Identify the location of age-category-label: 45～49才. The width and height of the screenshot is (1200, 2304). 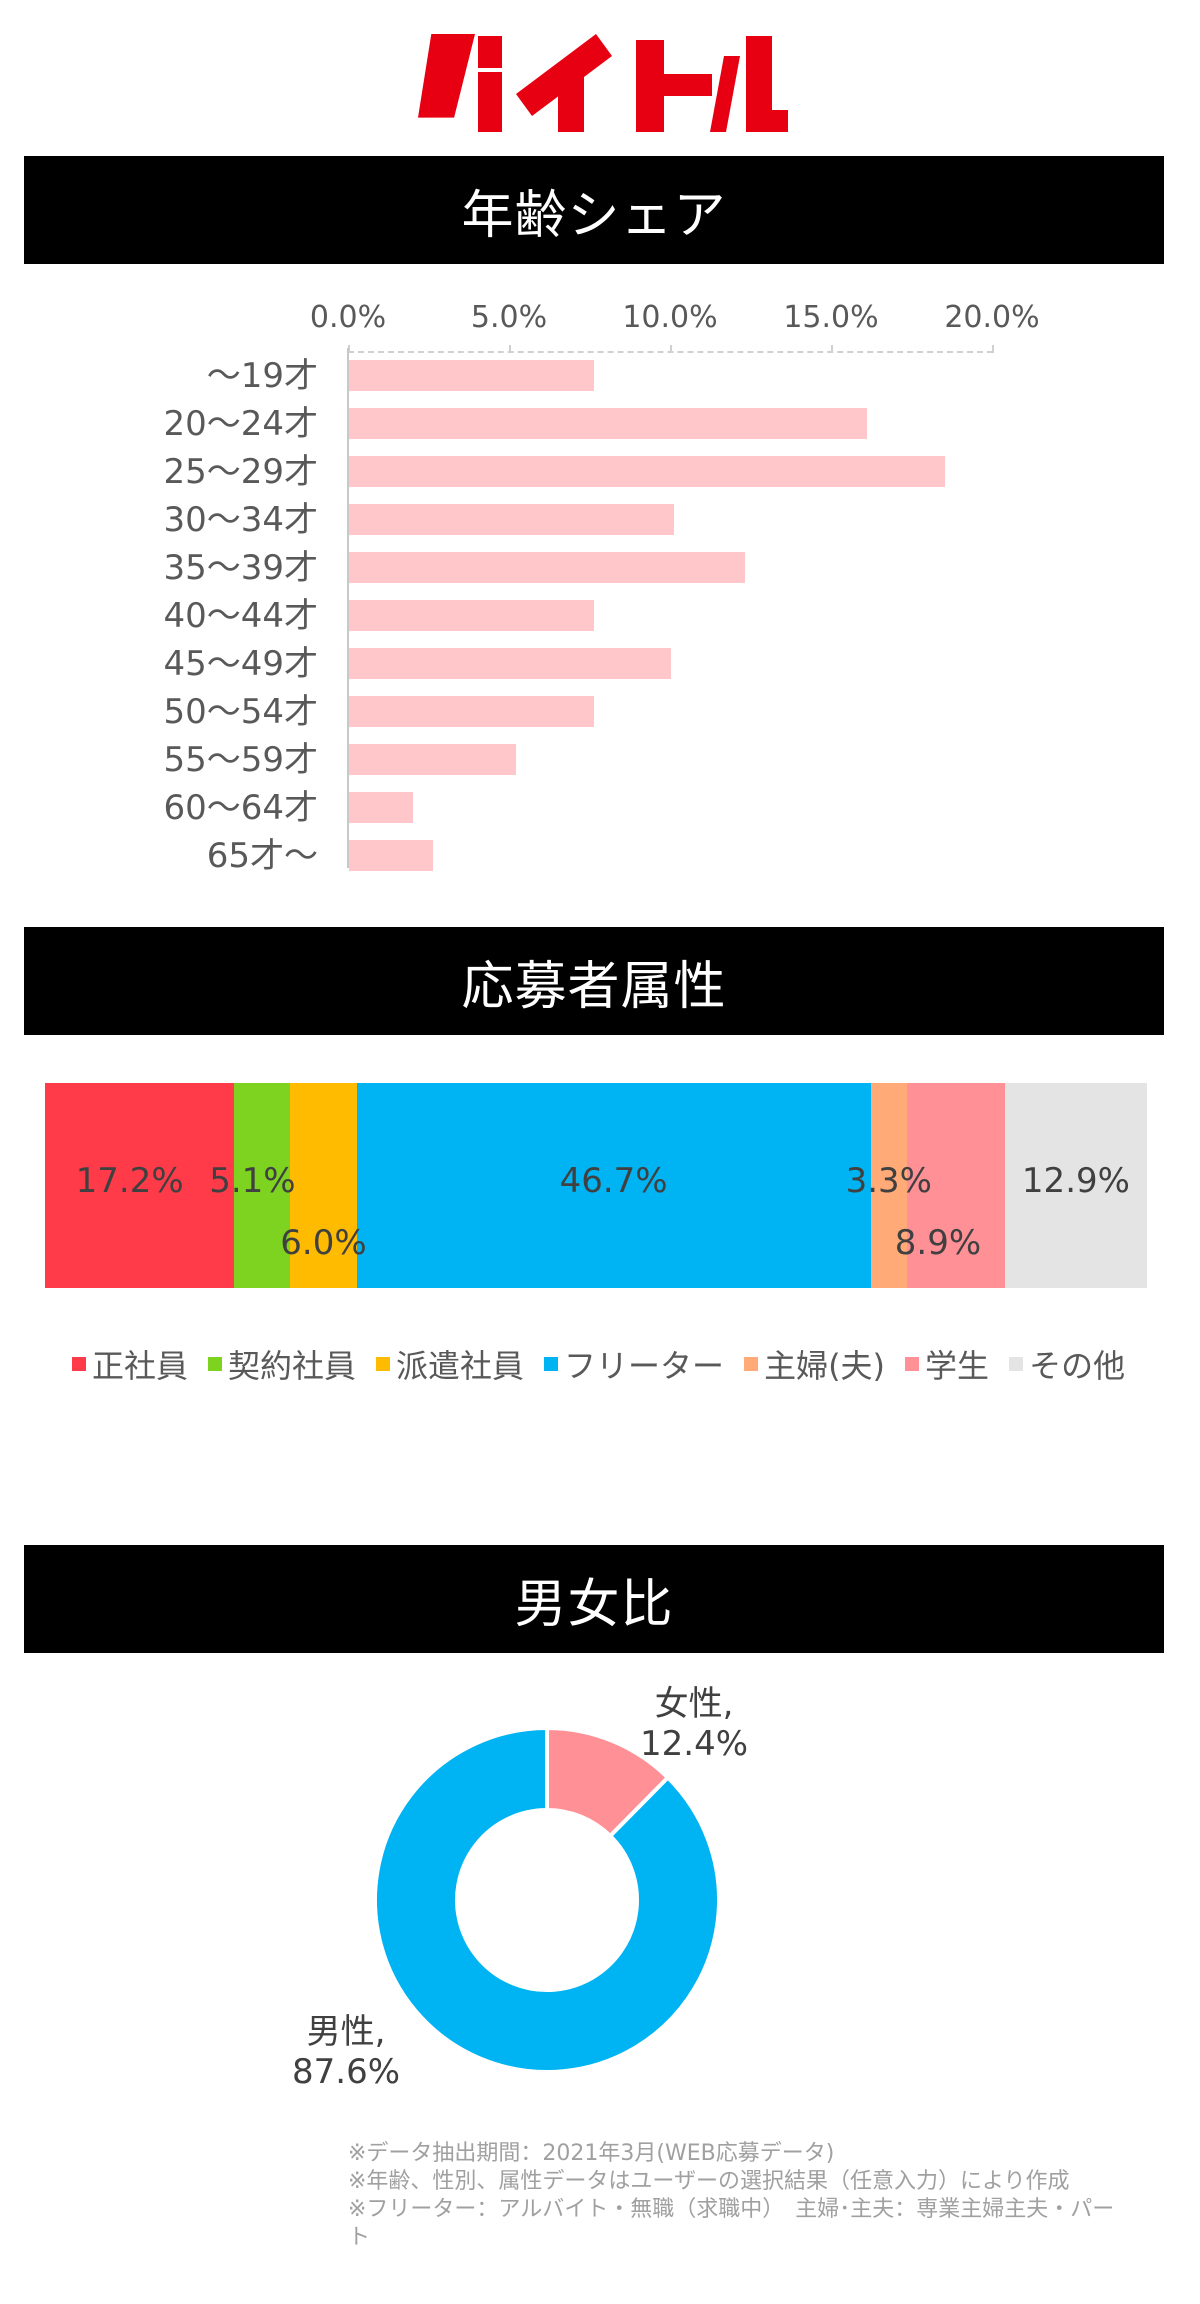
(240, 664).